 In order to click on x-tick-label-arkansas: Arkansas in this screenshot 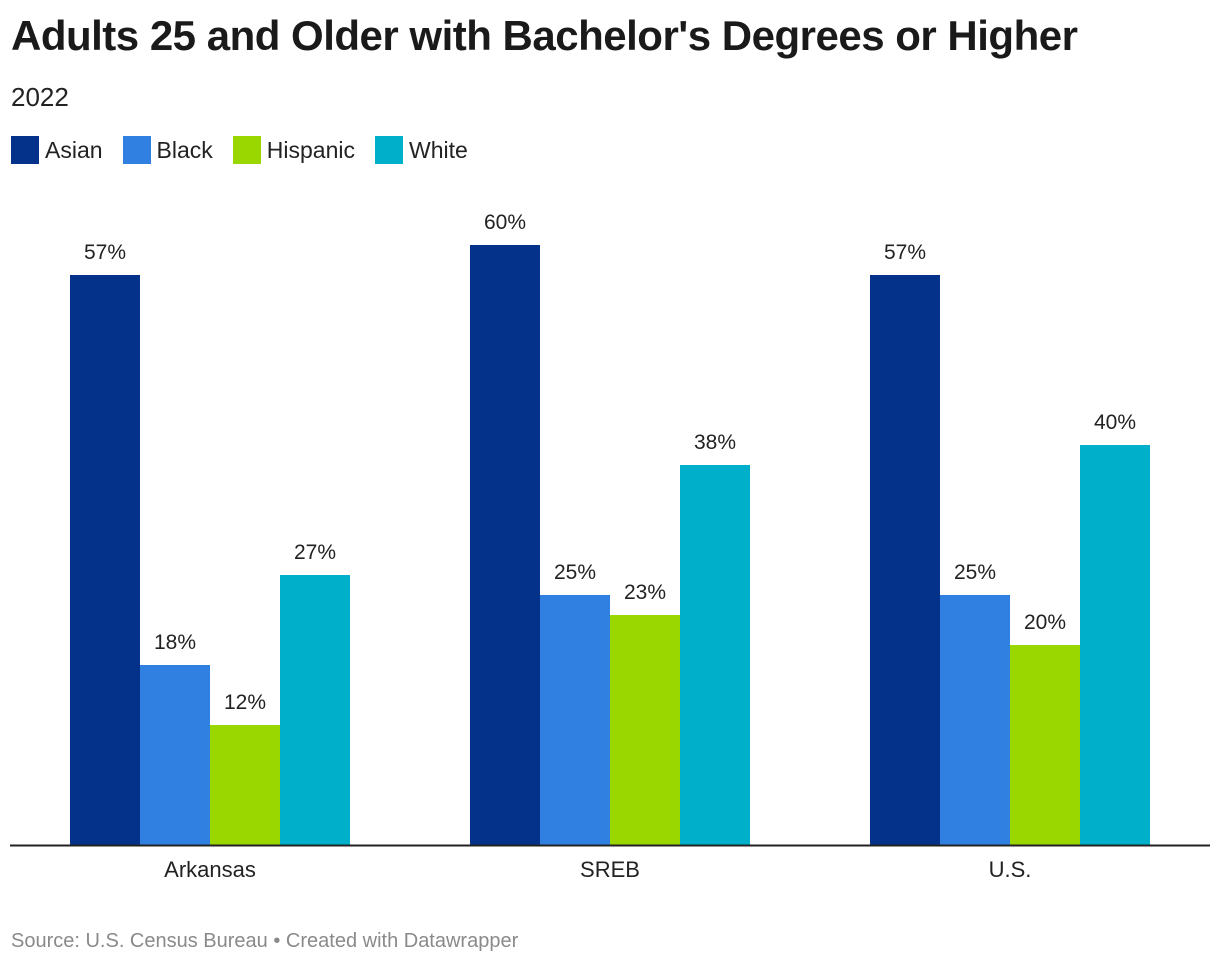, I will do `click(210, 869)`.